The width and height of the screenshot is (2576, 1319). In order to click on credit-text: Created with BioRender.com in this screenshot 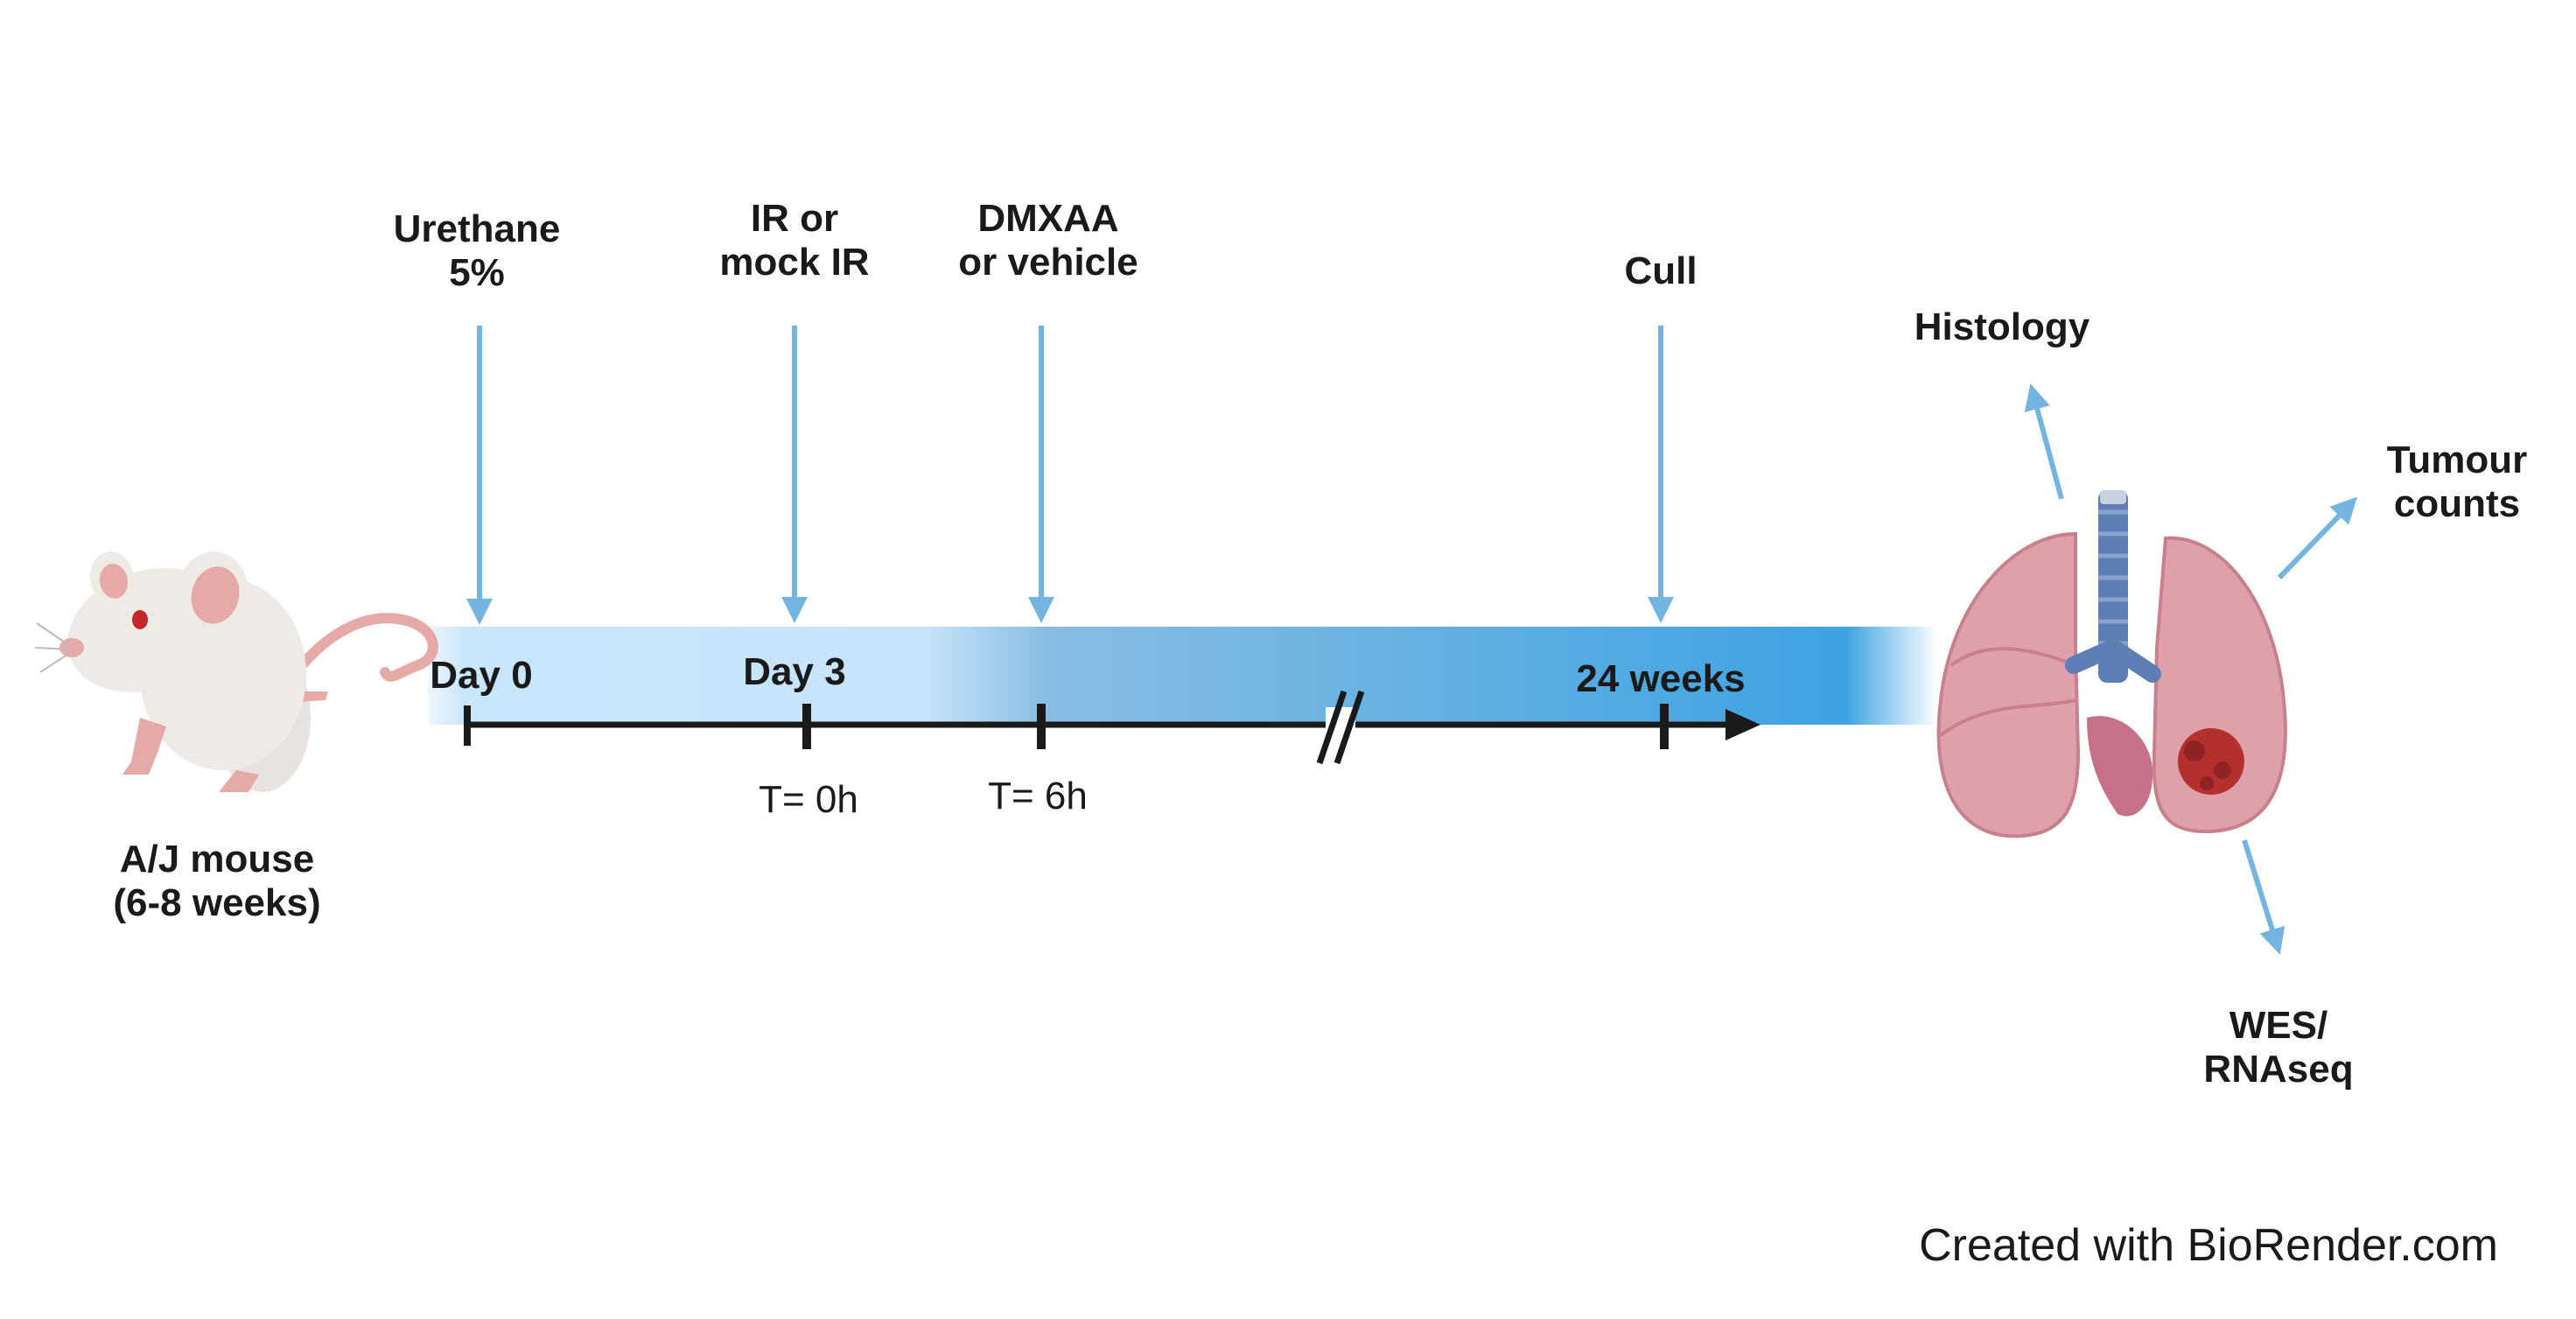, I will do `click(2208, 1245)`.